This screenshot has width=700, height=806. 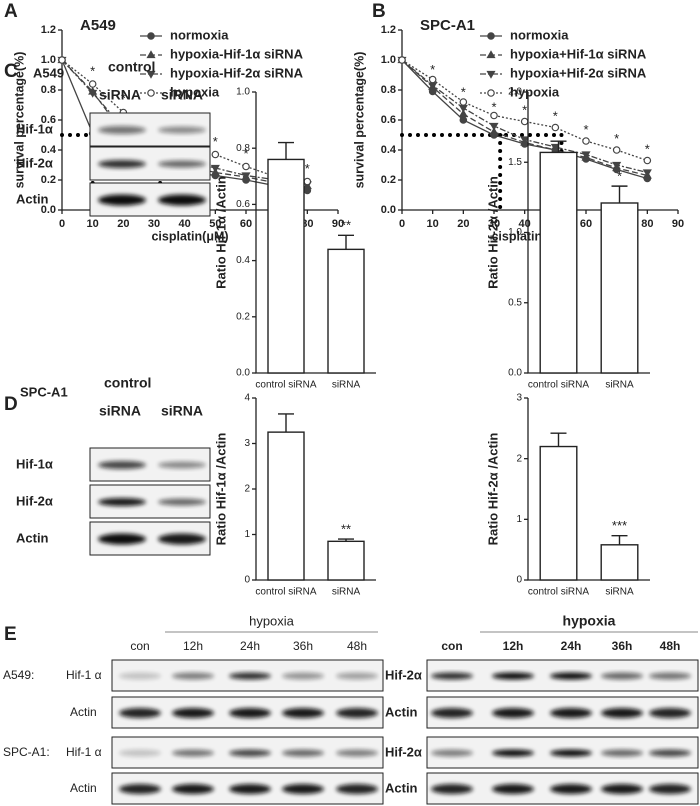 What do you see at coordinates (515, 162) in the screenshot?
I see `y-tick-label: 1.5` at bounding box center [515, 162].